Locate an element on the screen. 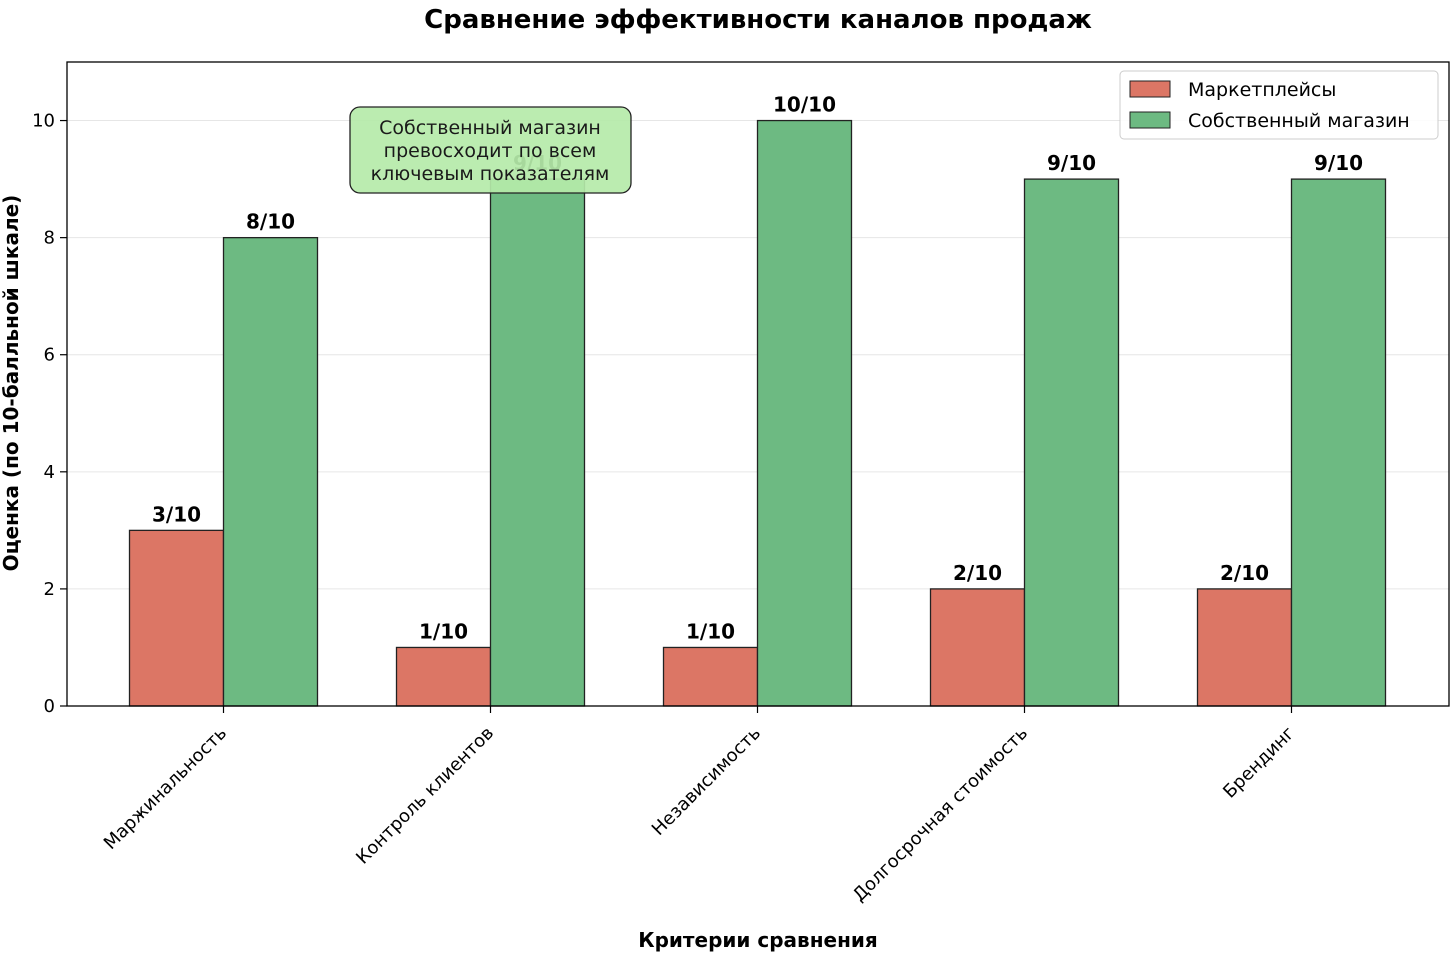 The width and height of the screenshot is (1456, 954). annotation-text-line: превосходит по всем is located at coordinates (490, 151).